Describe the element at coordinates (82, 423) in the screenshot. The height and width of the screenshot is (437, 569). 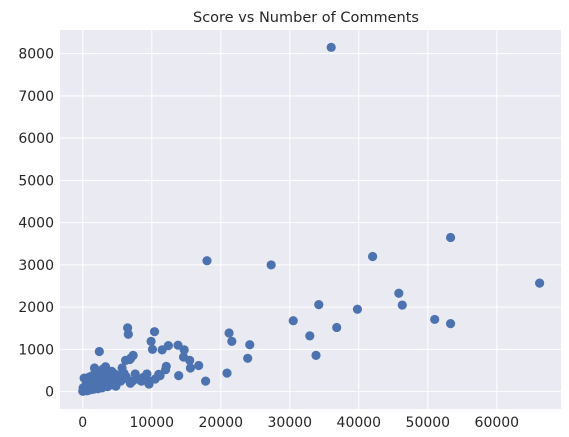
I see `x-tick-label: 0` at that location.